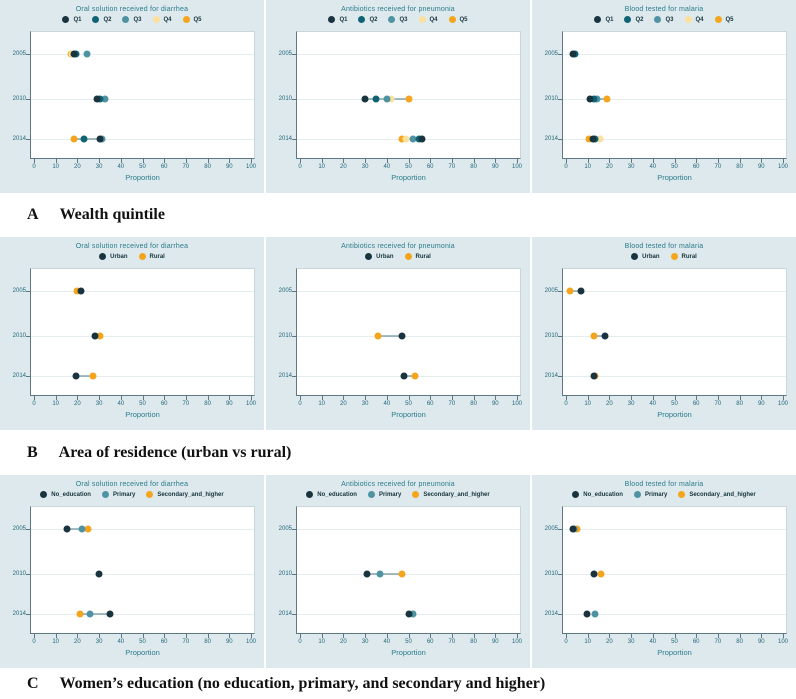  I want to click on data-point-Secondary_and_higher, so click(80, 614).